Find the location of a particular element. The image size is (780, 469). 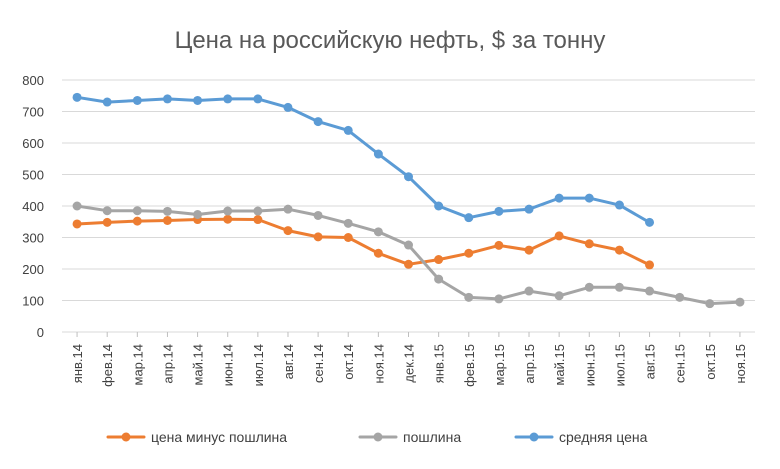

x-tick-label: сен.14 is located at coordinates (318, 363).